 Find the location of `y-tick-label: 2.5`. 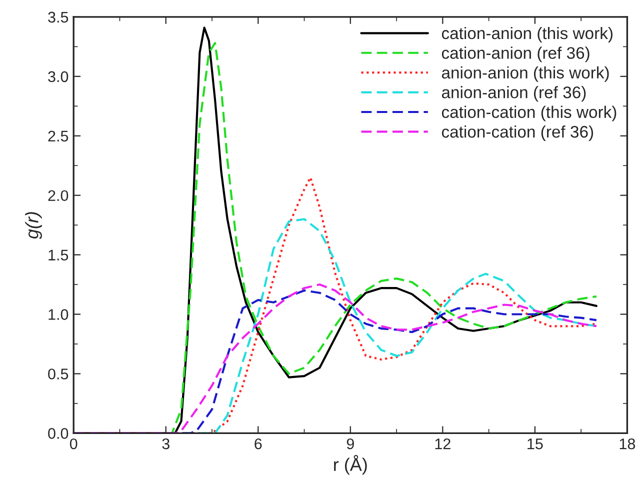

y-tick-label: 2.5 is located at coordinates (58, 136).